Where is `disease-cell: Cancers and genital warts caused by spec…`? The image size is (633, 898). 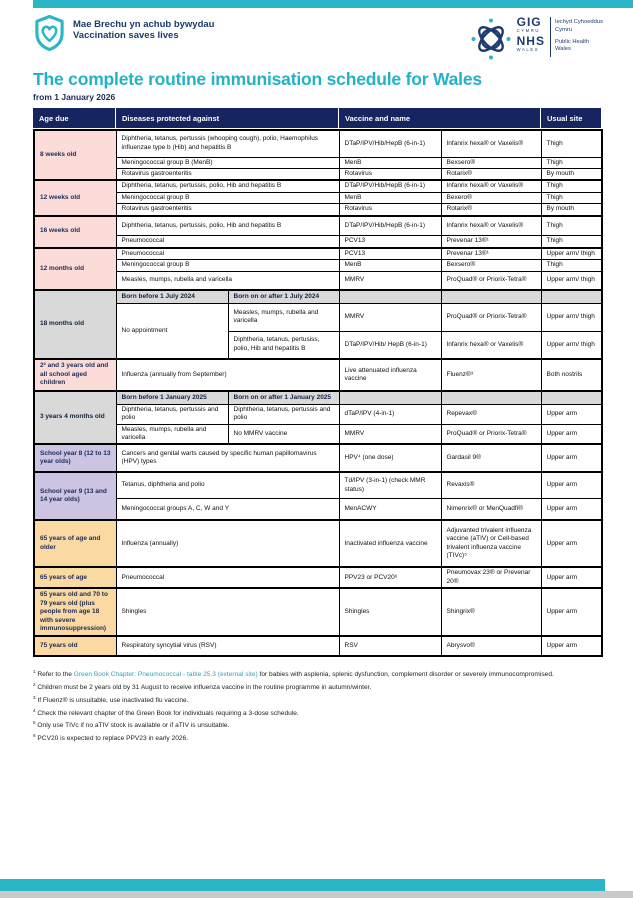
disease-cell: Cancers and genital warts caused by spec… is located at coordinates (227, 458).